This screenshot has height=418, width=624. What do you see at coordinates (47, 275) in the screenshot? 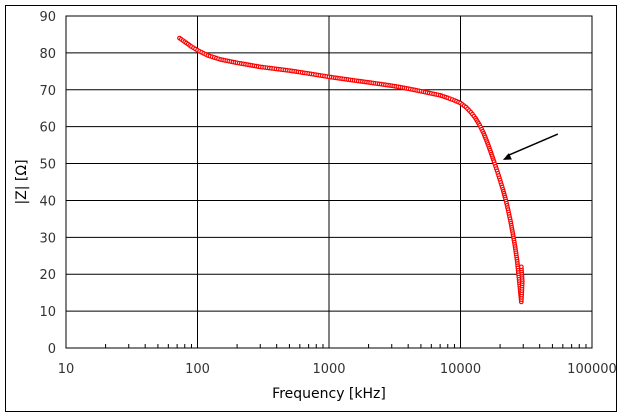
I see `y-tick-label: 20` at bounding box center [47, 275].